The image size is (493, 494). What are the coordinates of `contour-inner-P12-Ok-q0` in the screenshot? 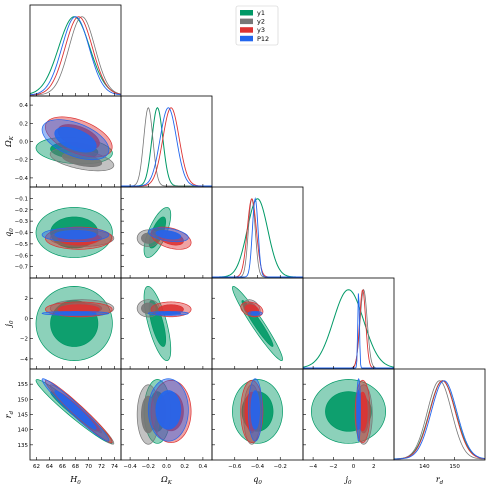 It's located at (168, 235).